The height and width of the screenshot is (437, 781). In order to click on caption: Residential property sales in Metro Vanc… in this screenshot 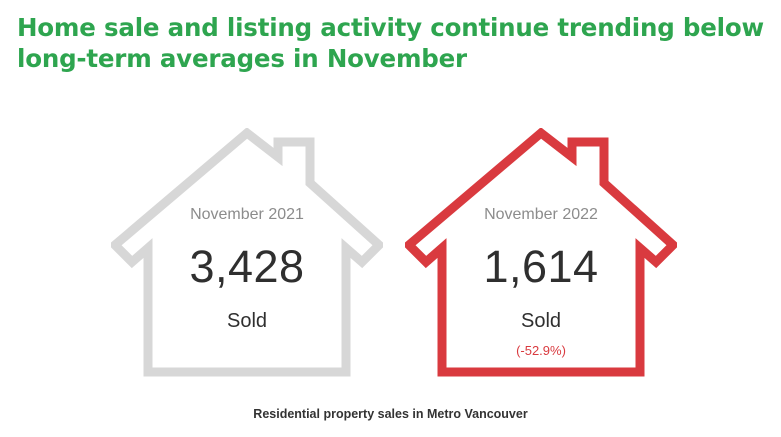, I will do `click(390, 414)`.